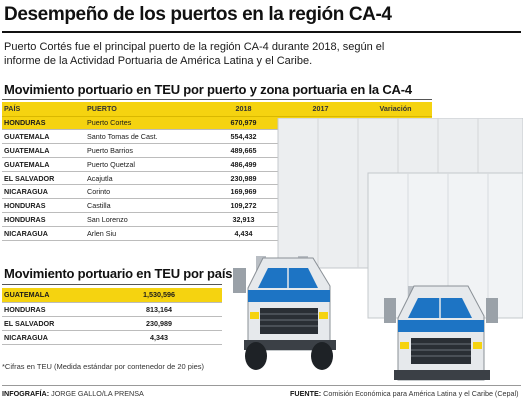  I want to click on right-truck-cab, so click(441, 333).